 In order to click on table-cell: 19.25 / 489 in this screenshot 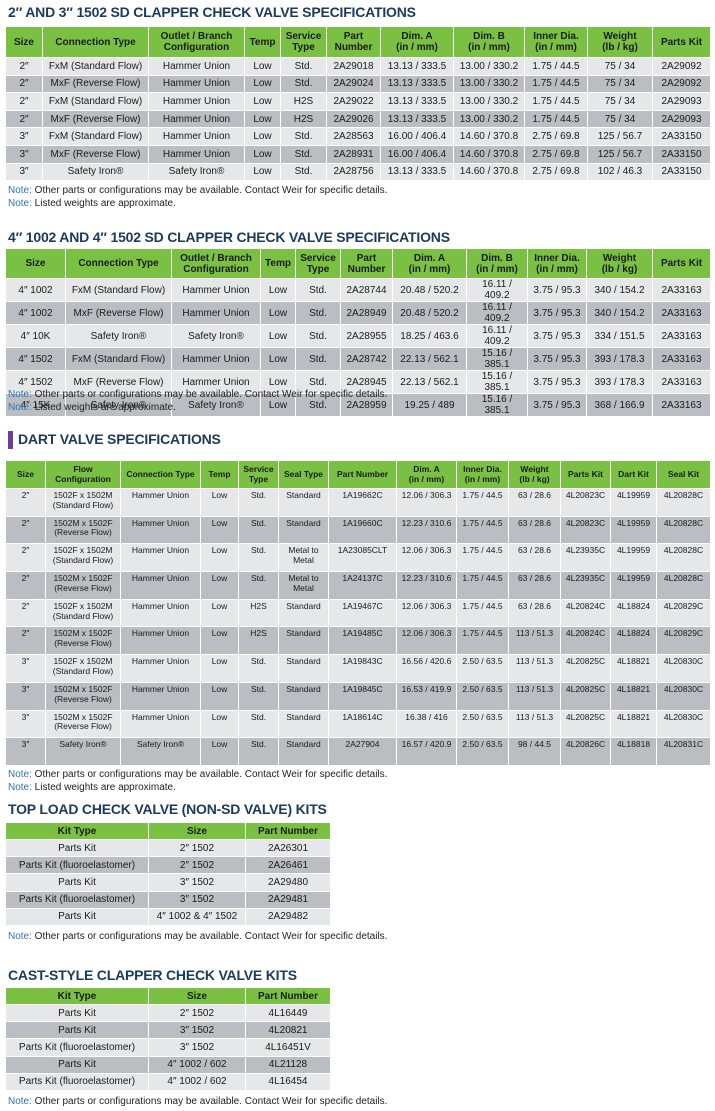, I will do `click(429, 405)`.